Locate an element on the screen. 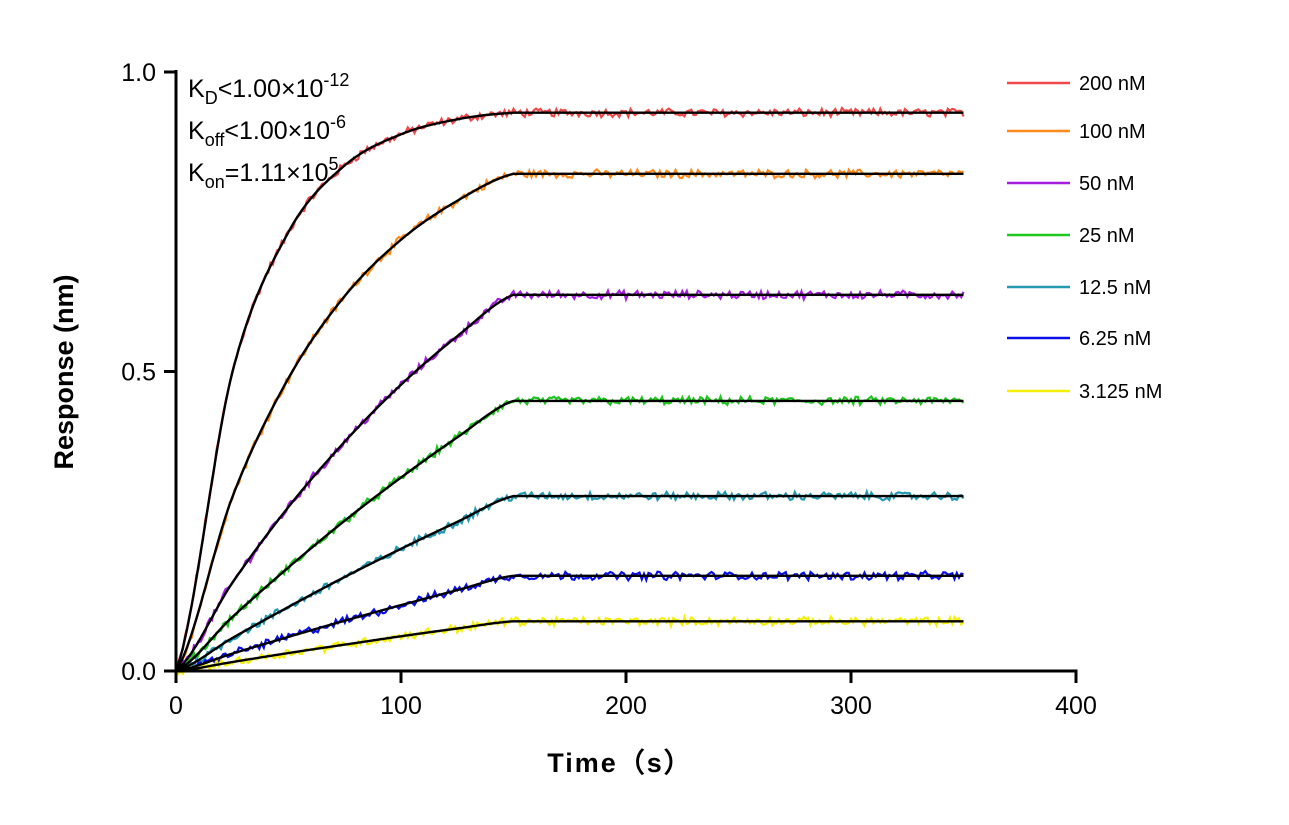 This screenshot has width=1289, height=825. legend-item: 25 nM is located at coordinates (1071, 236).